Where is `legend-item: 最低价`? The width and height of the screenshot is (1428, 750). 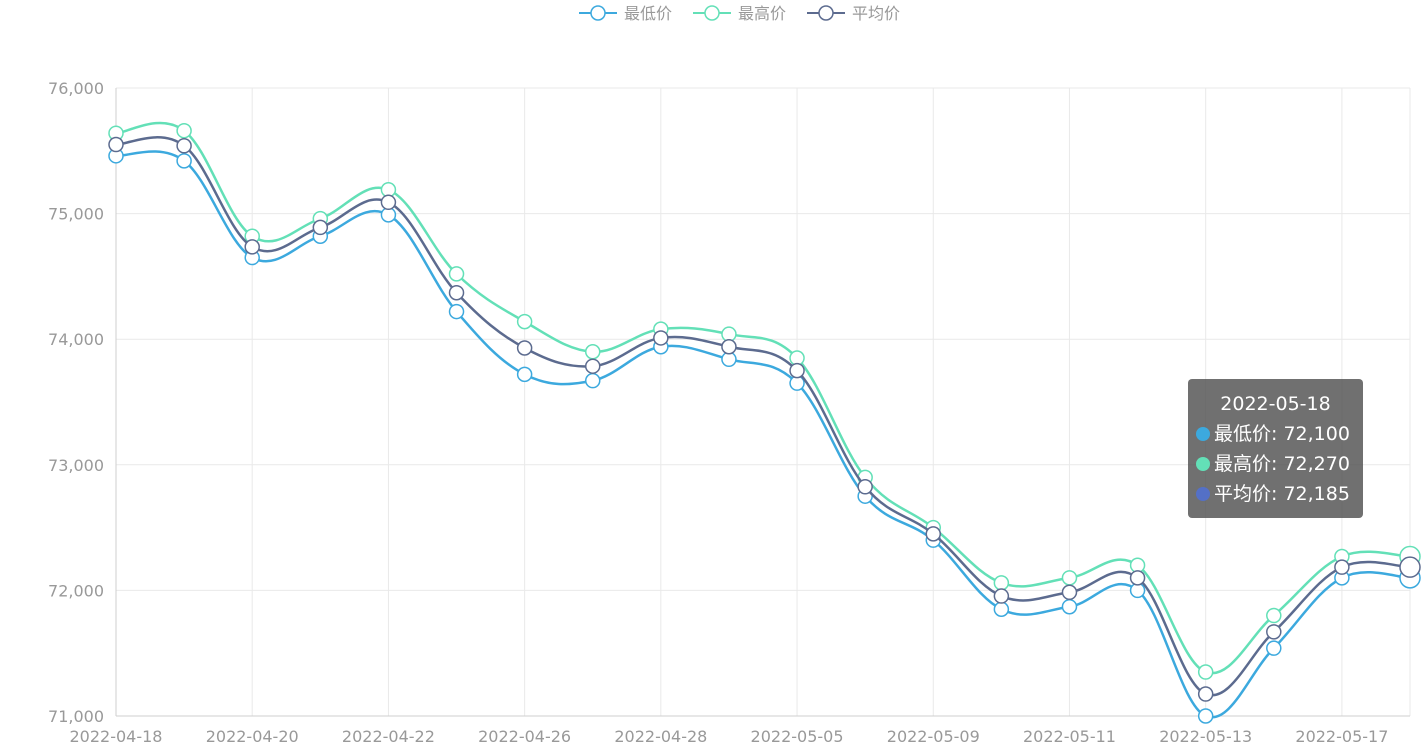 legend-item: 最低价 is located at coordinates (625, 13).